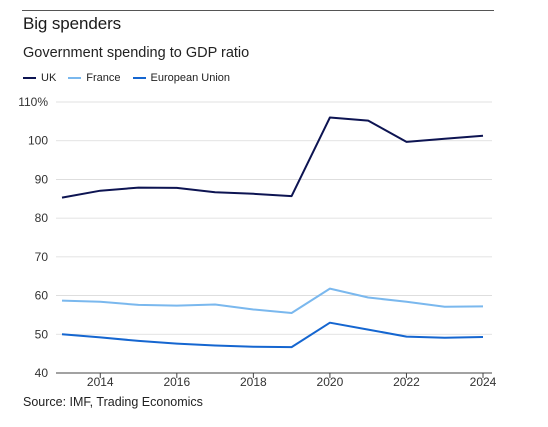 This screenshot has width=548, height=427. What do you see at coordinates (42, 257) in the screenshot?
I see `y-tick-label: 70` at bounding box center [42, 257].